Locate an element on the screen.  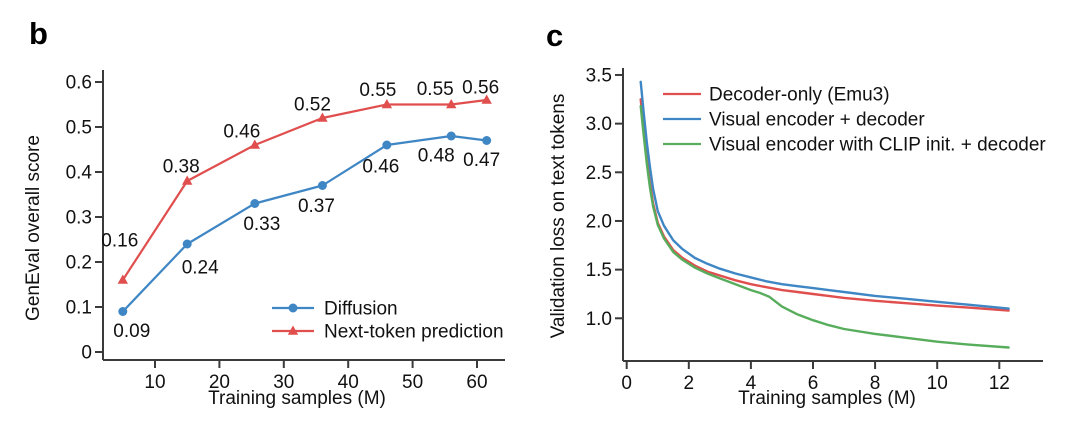
legend-circle-marker is located at coordinates (293, 308).